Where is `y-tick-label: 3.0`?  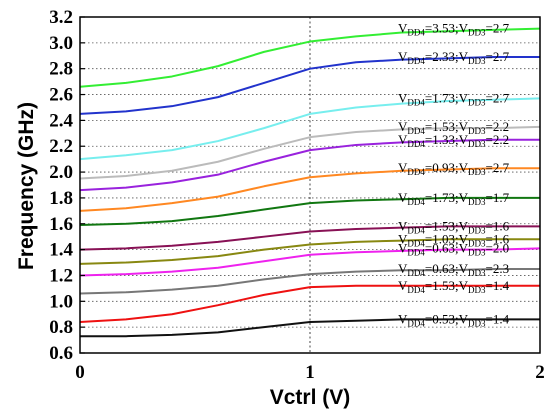
y-tick-label: 3.0 is located at coordinates (61, 43).